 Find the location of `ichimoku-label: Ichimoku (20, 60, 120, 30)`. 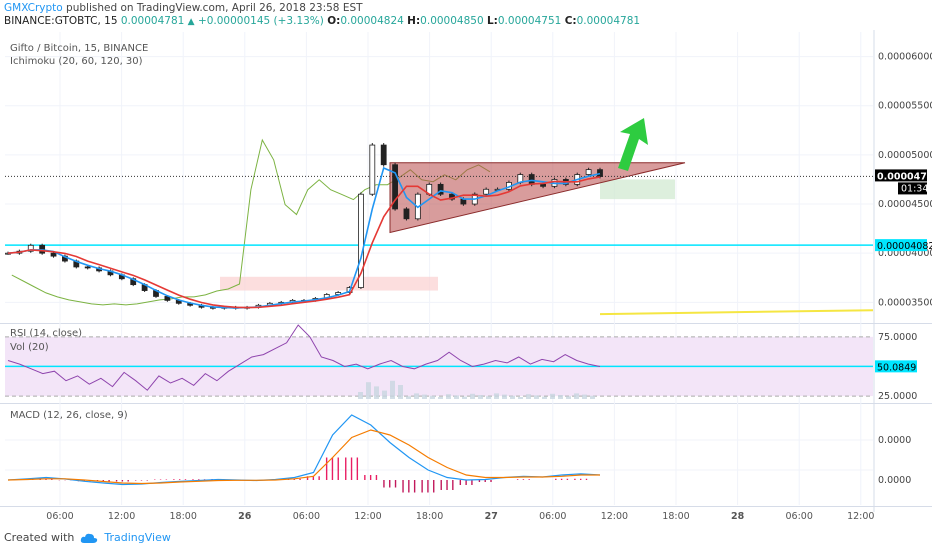

ichimoku-label: Ichimoku (20, 60, 120, 30) is located at coordinates (76, 61).